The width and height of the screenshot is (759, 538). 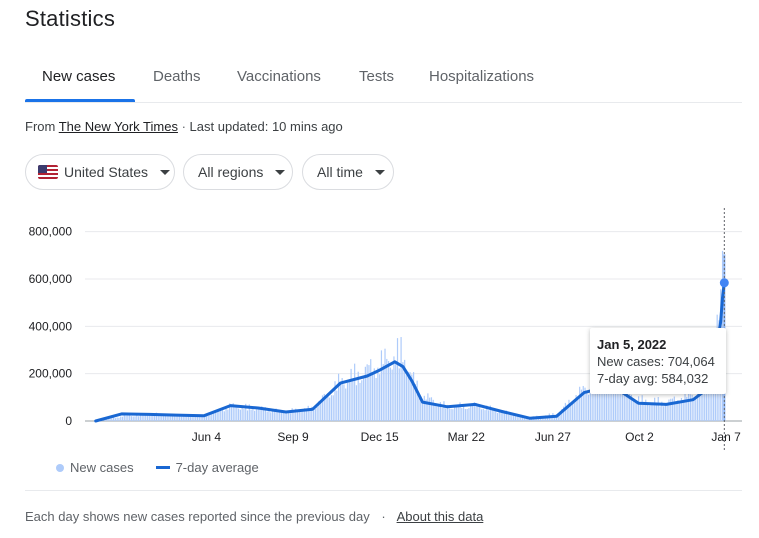 What do you see at coordinates (440, 516) in the screenshot?
I see `about-data-link: About this data` at bounding box center [440, 516].